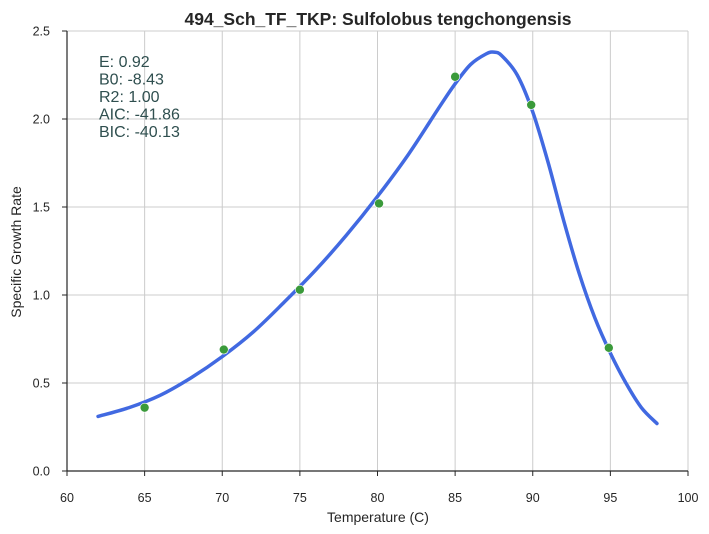 The height and width of the screenshot is (534, 709). Describe the element at coordinates (124, 62) in the screenshot. I see `stat-e: E: 0.92` at that location.